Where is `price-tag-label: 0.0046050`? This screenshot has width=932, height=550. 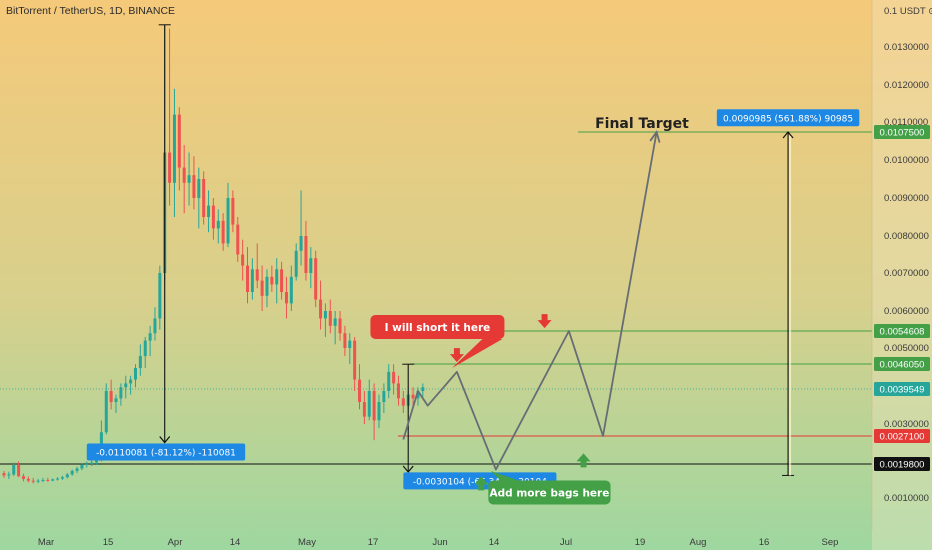 price-tag-label: 0.0046050 is located at coordinates (902, 365).